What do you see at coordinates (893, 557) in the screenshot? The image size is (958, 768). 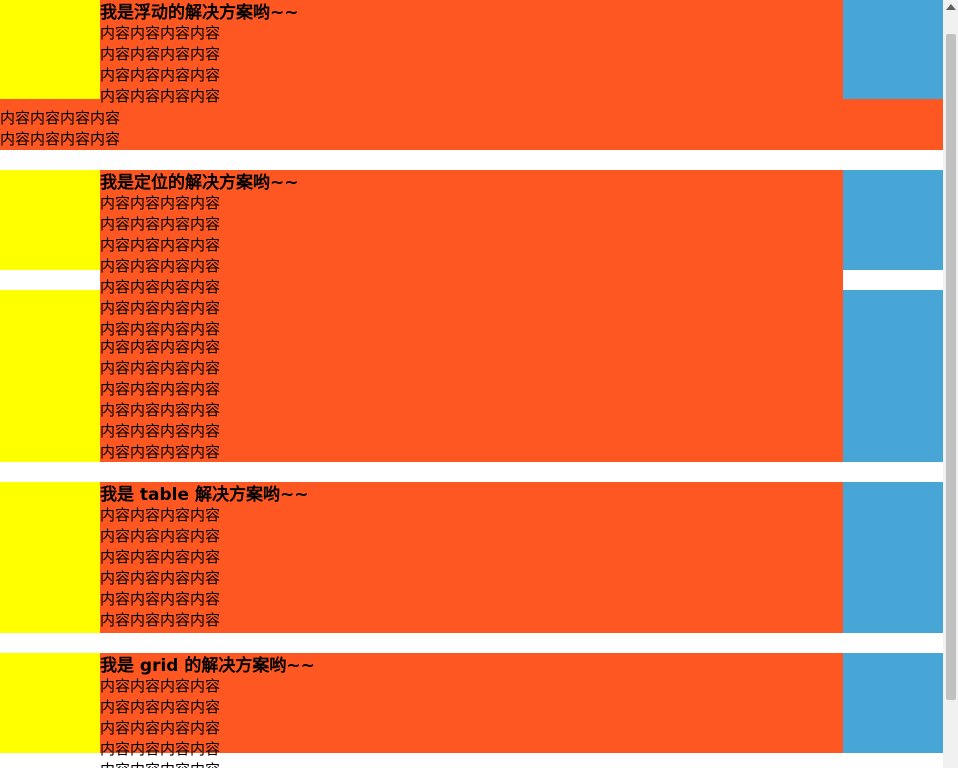 I see `table-right-column` at bounding box center [893, 557].